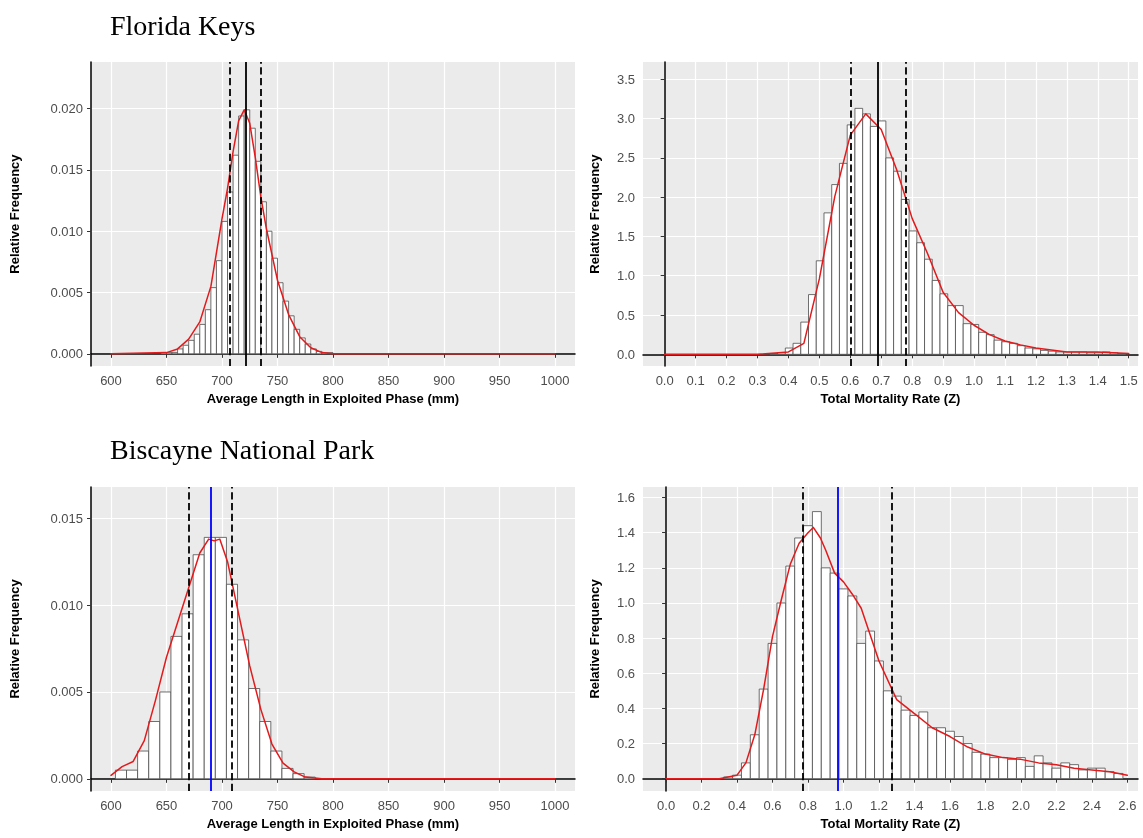 The height and width of the screenshot is (838, 1143). I want to click on x-tick-label: 2.2, so click(1056, 805).